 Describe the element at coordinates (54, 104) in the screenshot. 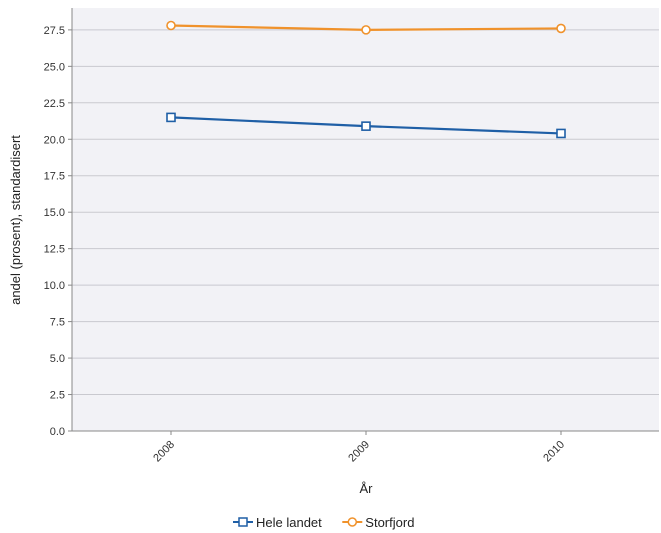

I see `y-tick-label: 22.5` at that location.